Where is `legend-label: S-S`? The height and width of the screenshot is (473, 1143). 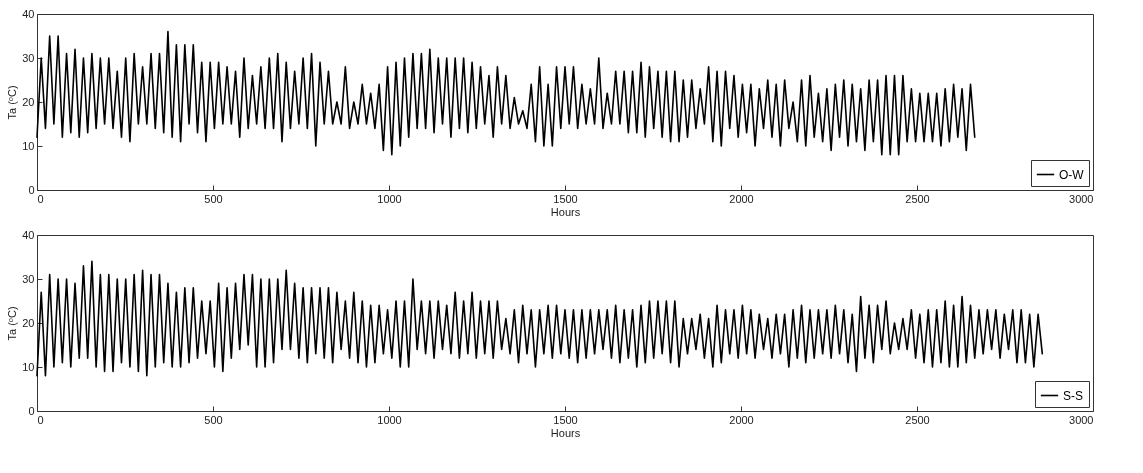
legend-label: S-S is located at coordinates (1073, 395).